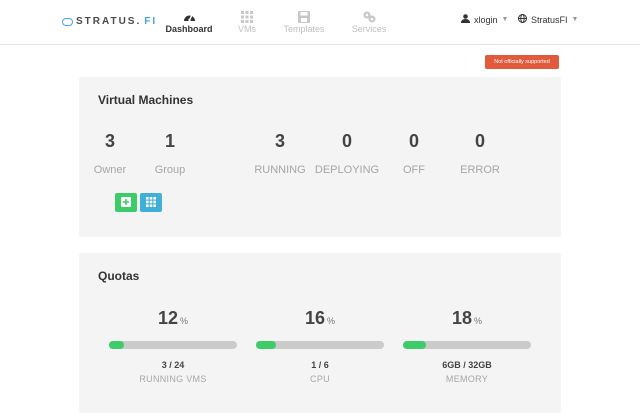  What do you see at coordinates (169, 141) in the screenshot?
I see `stat-value: 1` at bounding box center [169, 141].